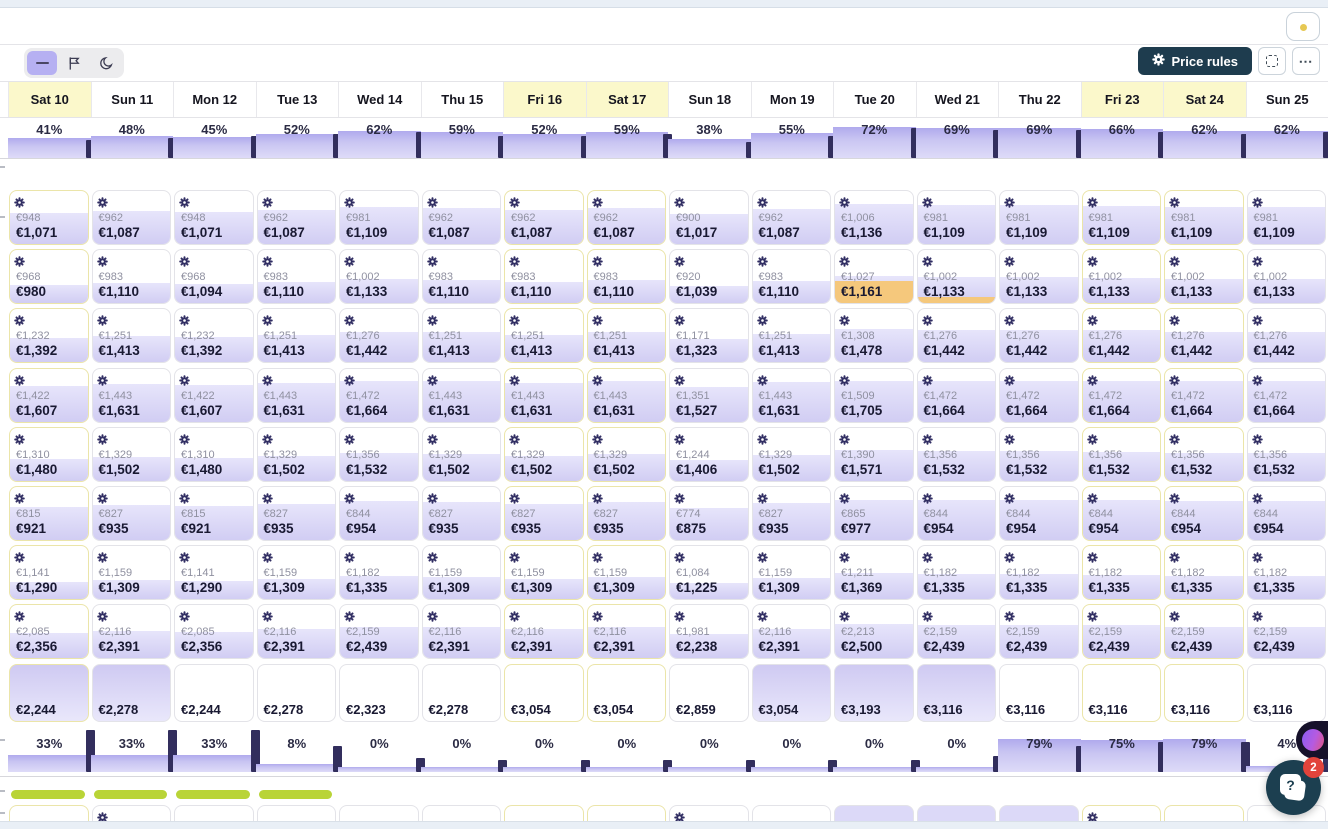  Describe the element at coordinates (379, 99) in the screenshot. I see `date-header-wed-14: Wed 14` at that location.